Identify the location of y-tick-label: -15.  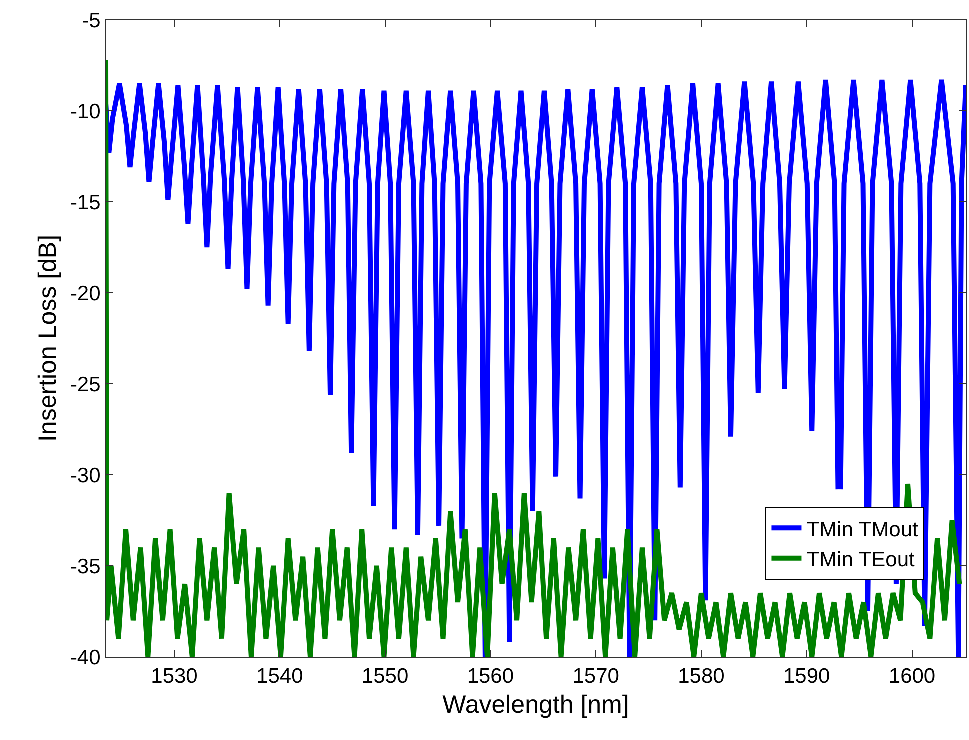
(85, 202).